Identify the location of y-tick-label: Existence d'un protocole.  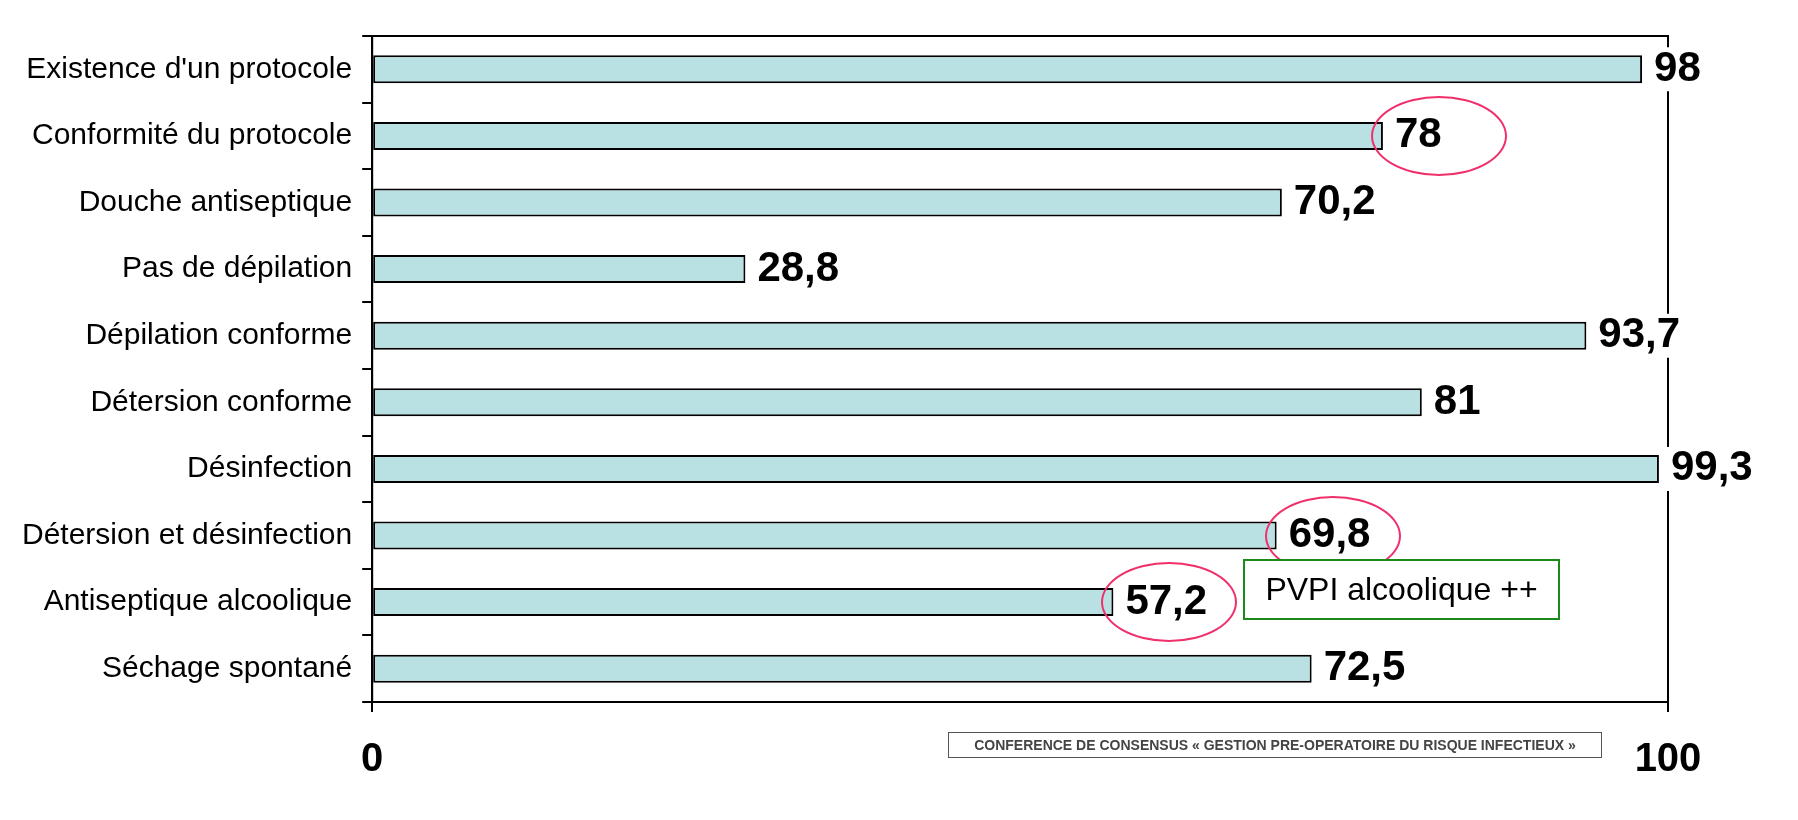
(189, 67).